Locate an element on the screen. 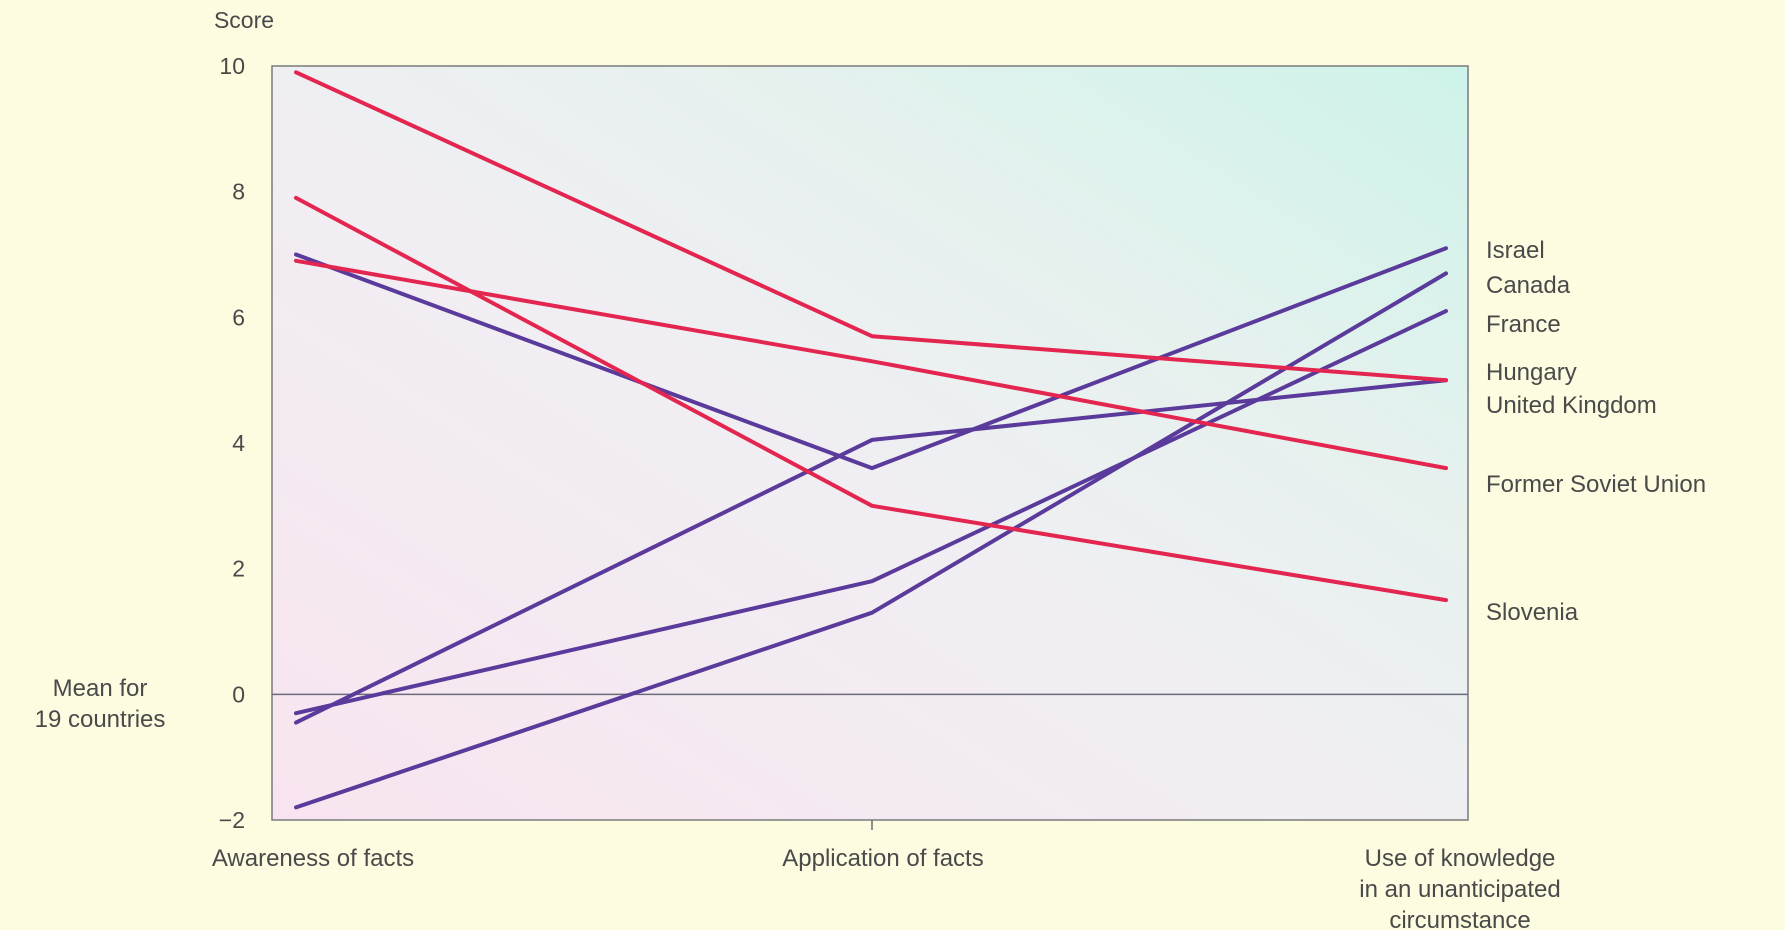 The width and height of the screenshot is (1785, 930). series-label: Canada is located at coordinates (1528, 285).